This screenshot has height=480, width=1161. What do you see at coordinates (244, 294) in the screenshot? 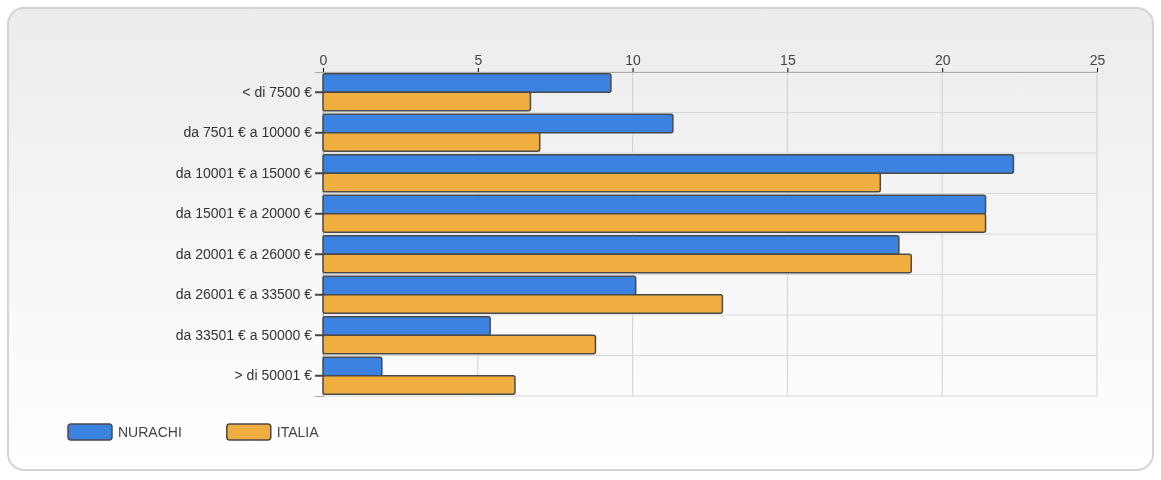
I see `y-tick-label: da 26001 € a 33500 €` at bounding box center [244, 294].